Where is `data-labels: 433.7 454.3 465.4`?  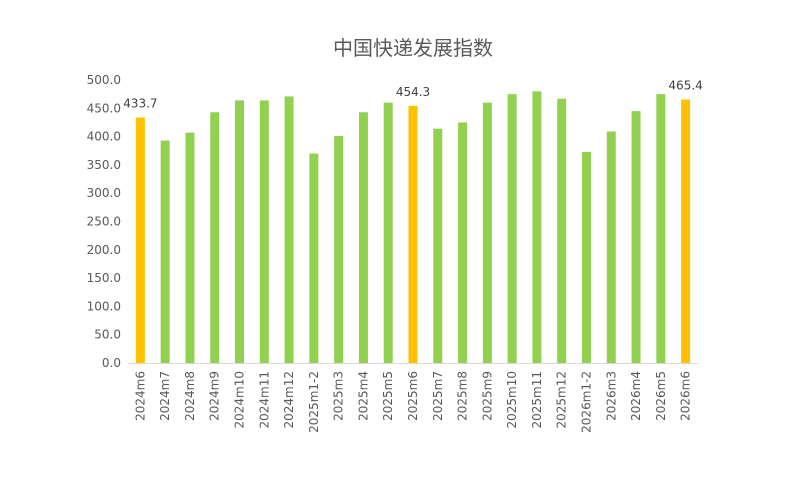
data-labels: 433.7 454.3 465.4 is located at coordinates (413, 95).